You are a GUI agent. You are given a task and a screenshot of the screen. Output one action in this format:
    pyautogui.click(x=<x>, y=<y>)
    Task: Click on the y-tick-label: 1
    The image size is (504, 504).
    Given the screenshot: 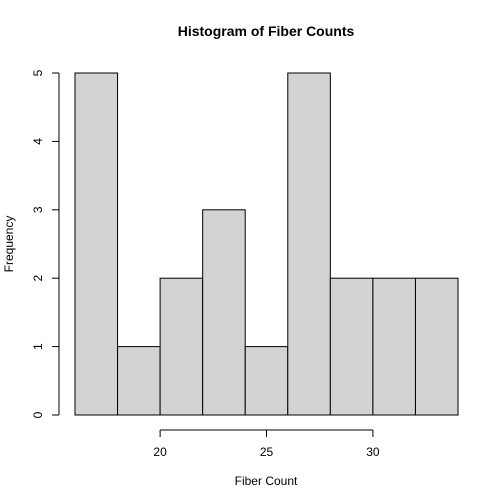 What is the action you would take?
    pyautogui.click(x=38, y=346)
    